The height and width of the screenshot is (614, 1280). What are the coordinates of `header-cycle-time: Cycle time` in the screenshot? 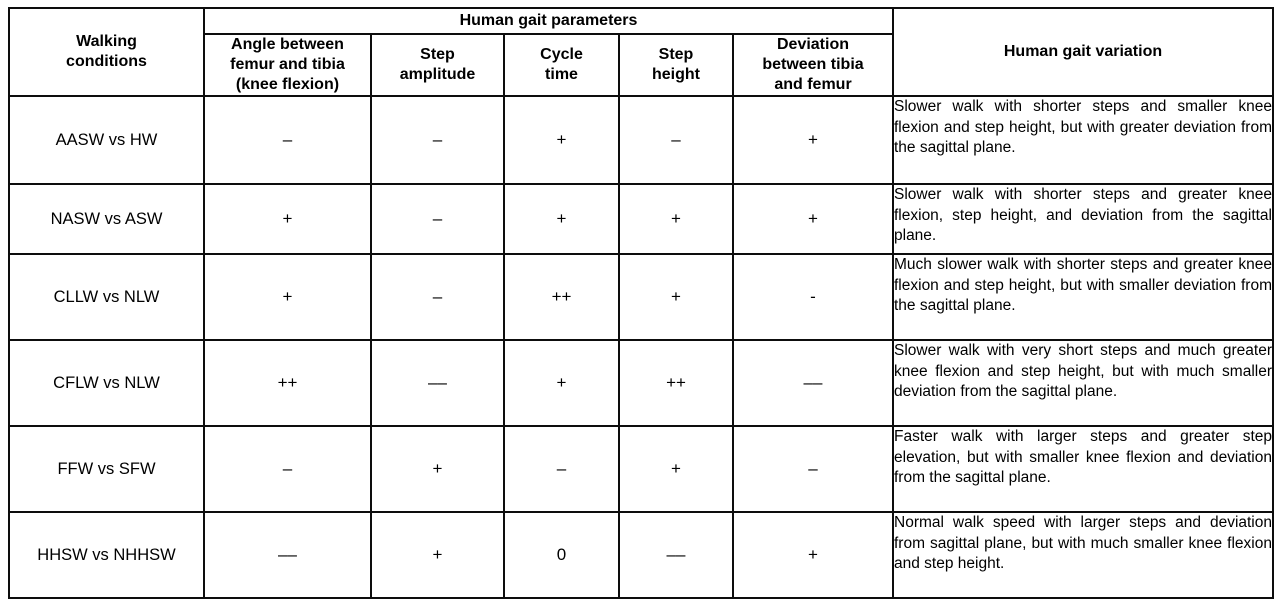 It's located at (561, 65).